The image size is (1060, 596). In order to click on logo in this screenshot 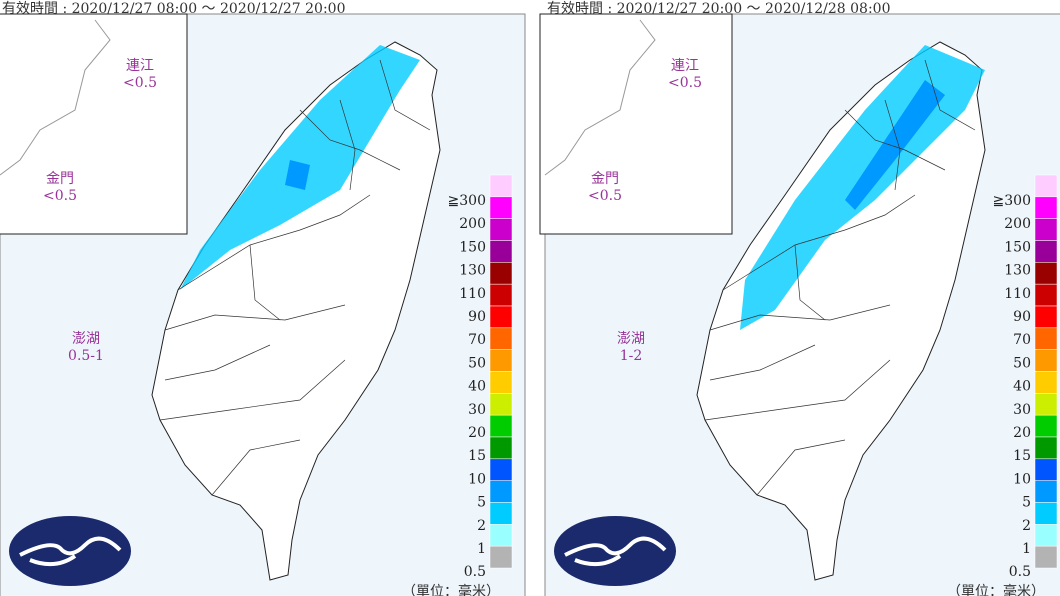, I will do `click(70, 551)`.